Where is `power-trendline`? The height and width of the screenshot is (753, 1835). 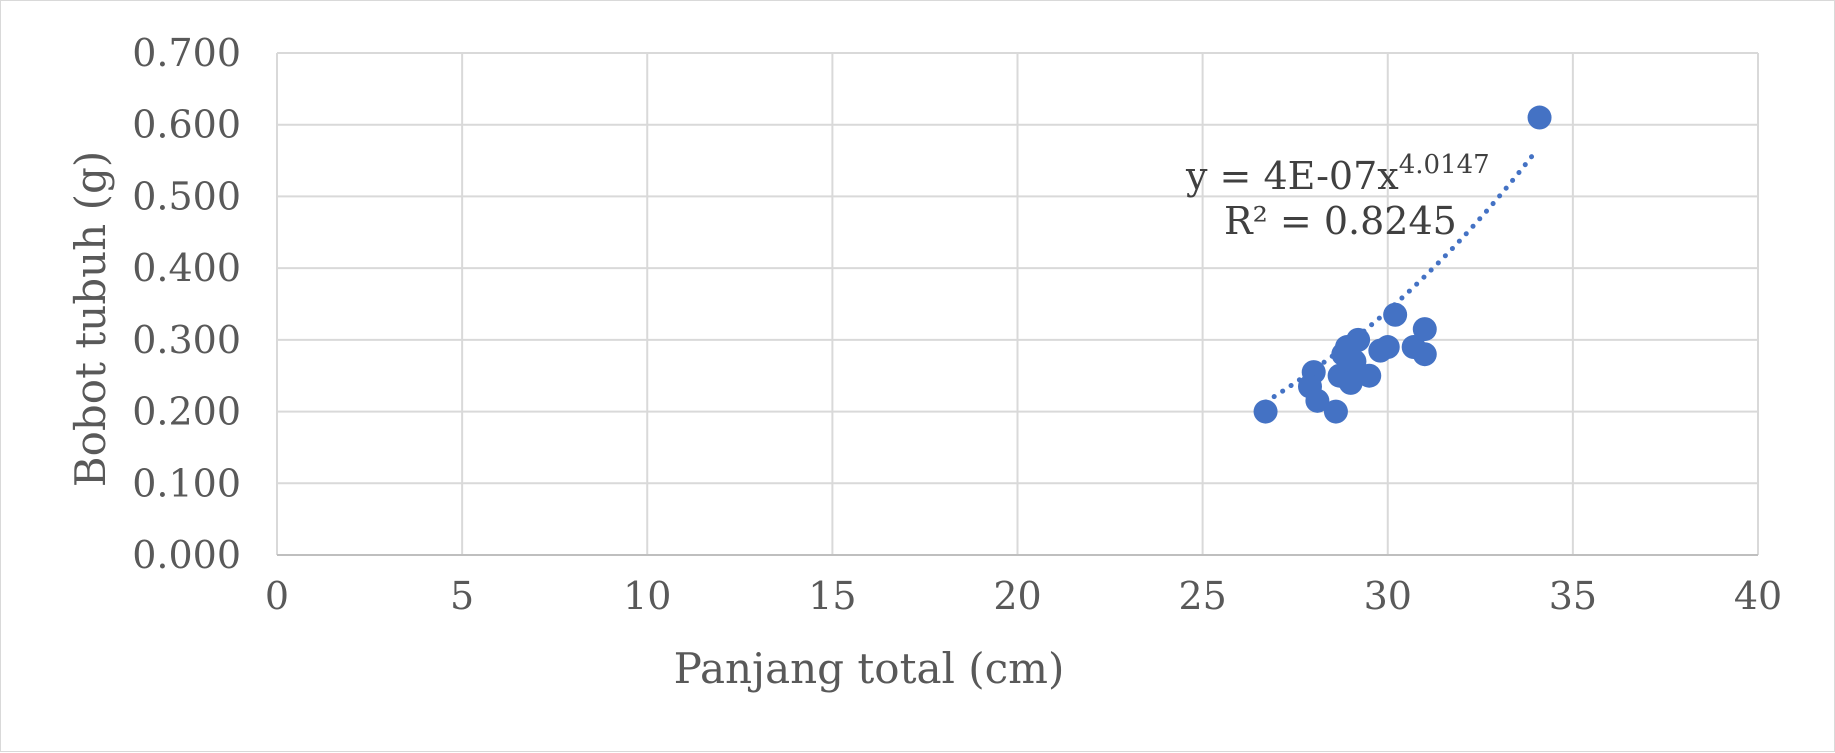 power-trendline is located at coordinates (1401, 276).